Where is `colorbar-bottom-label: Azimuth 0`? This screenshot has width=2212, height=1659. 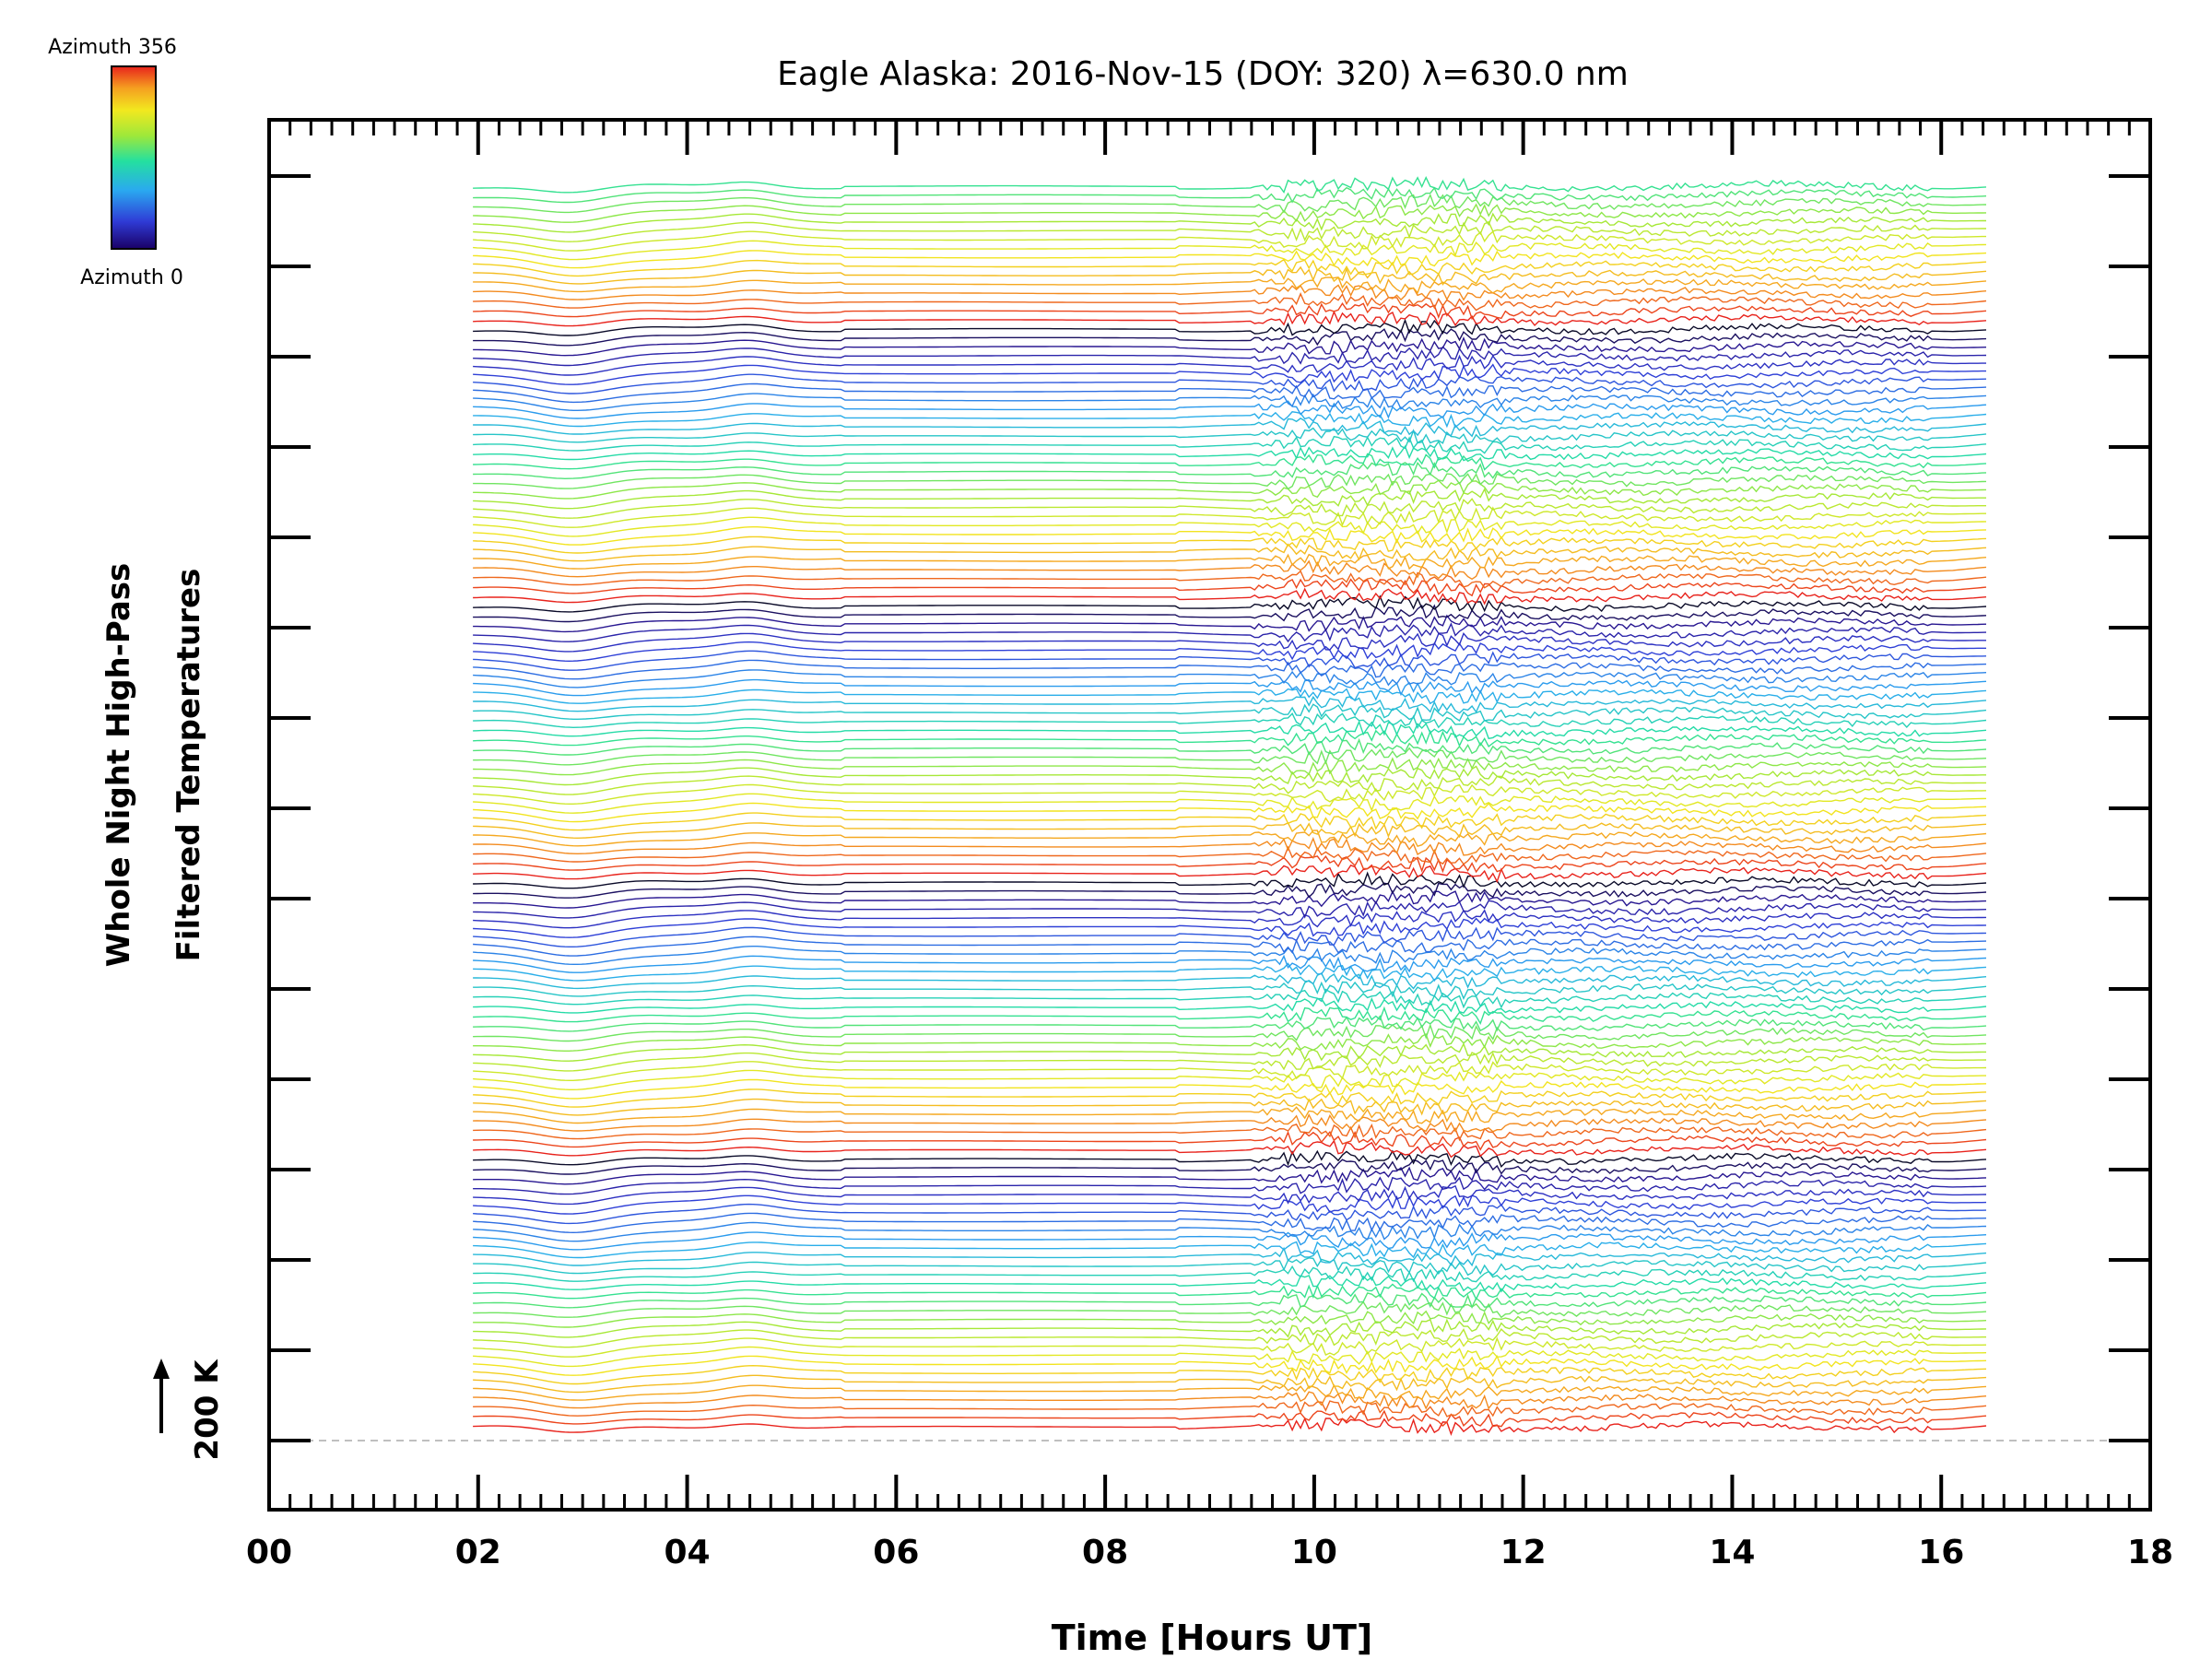
colorbar-bottom-label: Azimuth 0 is located at coordinates (131, 277).